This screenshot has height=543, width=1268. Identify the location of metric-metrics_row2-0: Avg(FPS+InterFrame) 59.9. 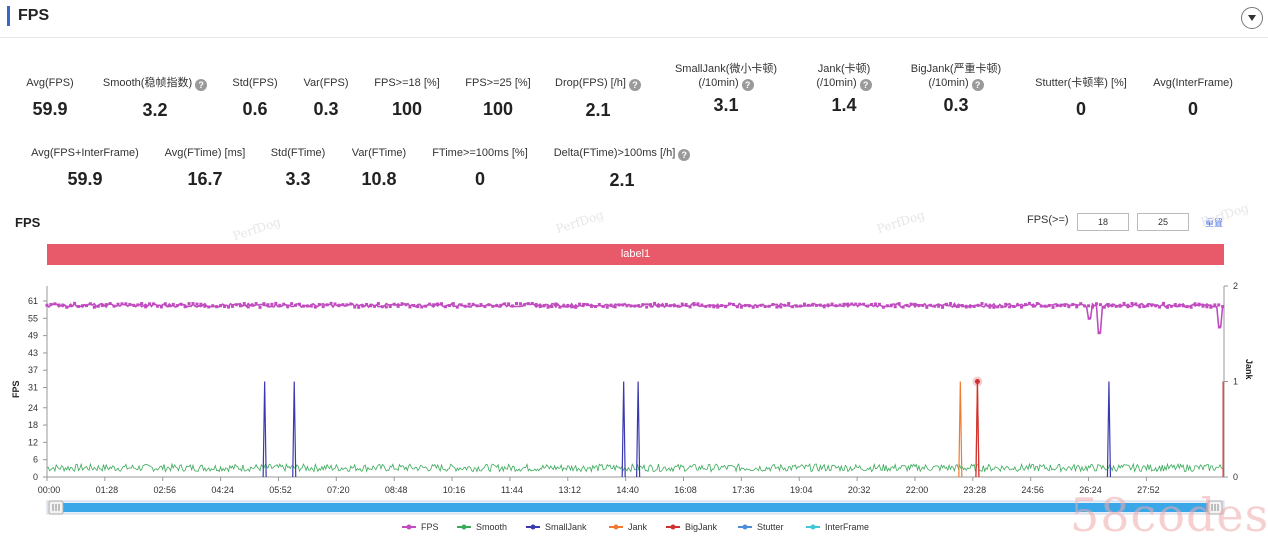
(87, 168).